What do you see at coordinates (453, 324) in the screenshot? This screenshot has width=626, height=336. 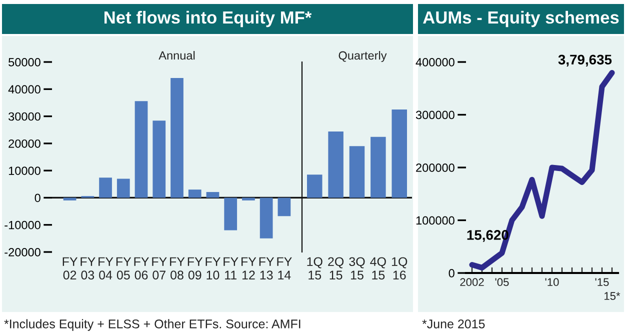 I see `text: *June 2015` at bounding box center [453, 324].